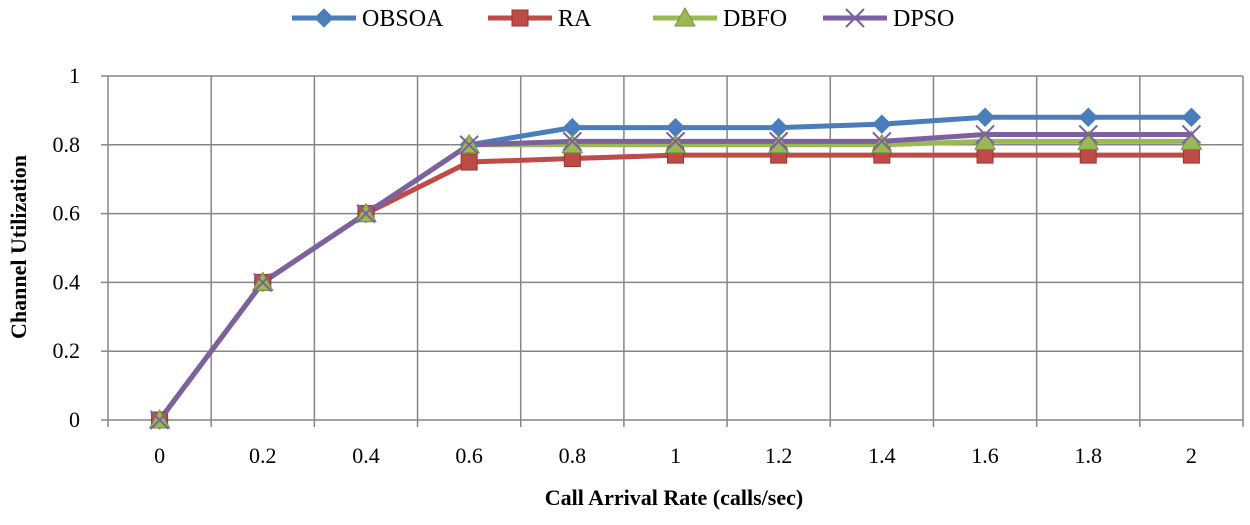 The width and height of the screenshot is (1250, 525). I want to click on legend-label: DBFO, so click(755, 19).